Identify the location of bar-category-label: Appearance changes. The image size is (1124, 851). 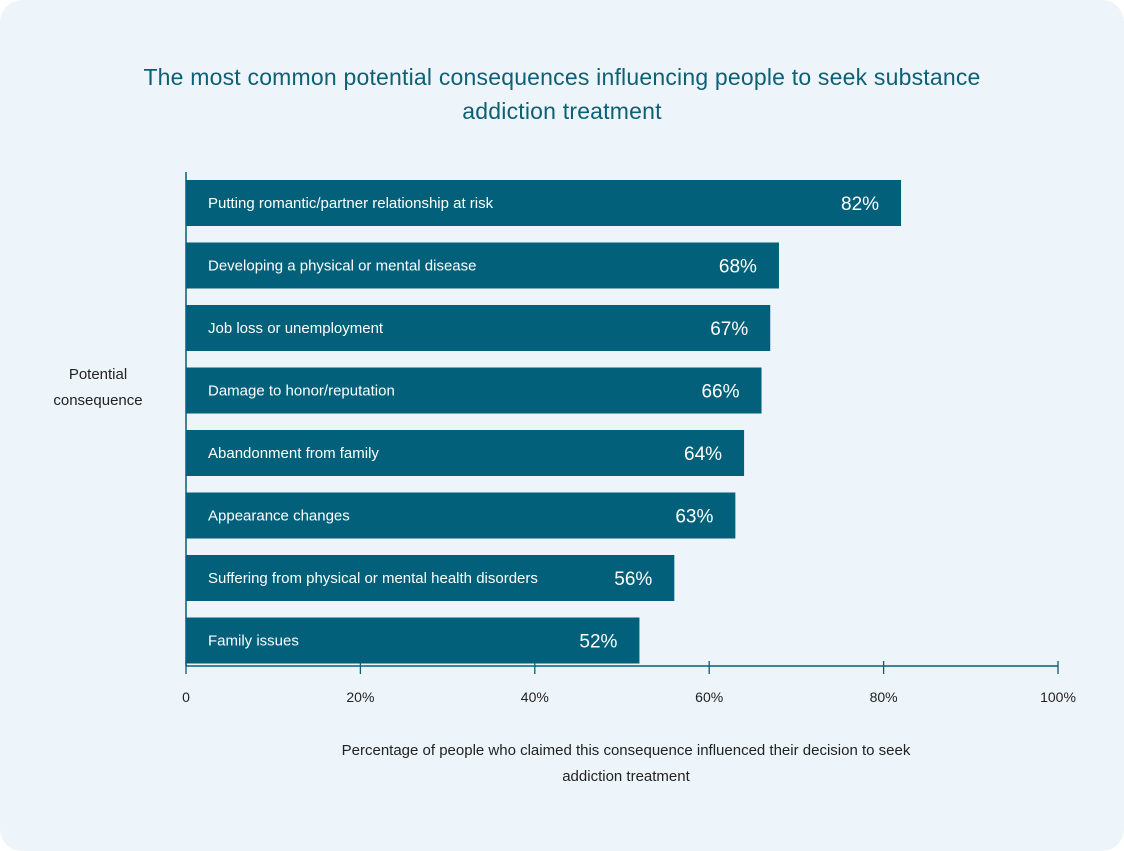
(279, 516).